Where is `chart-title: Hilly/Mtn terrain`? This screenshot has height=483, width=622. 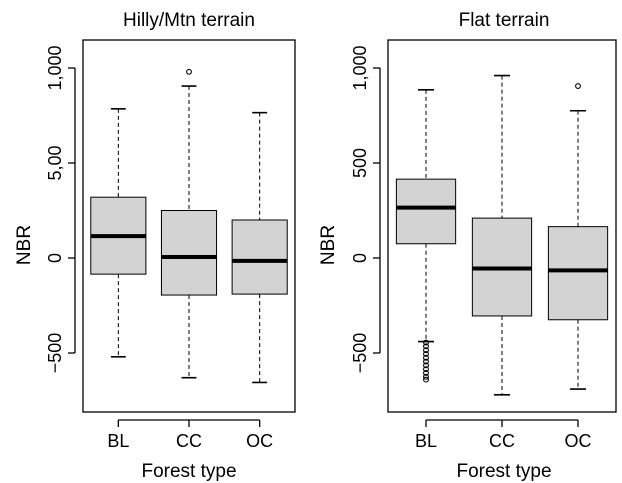
chart-title: Hilly/Mtn terrain is located at coordinates (189, 20).